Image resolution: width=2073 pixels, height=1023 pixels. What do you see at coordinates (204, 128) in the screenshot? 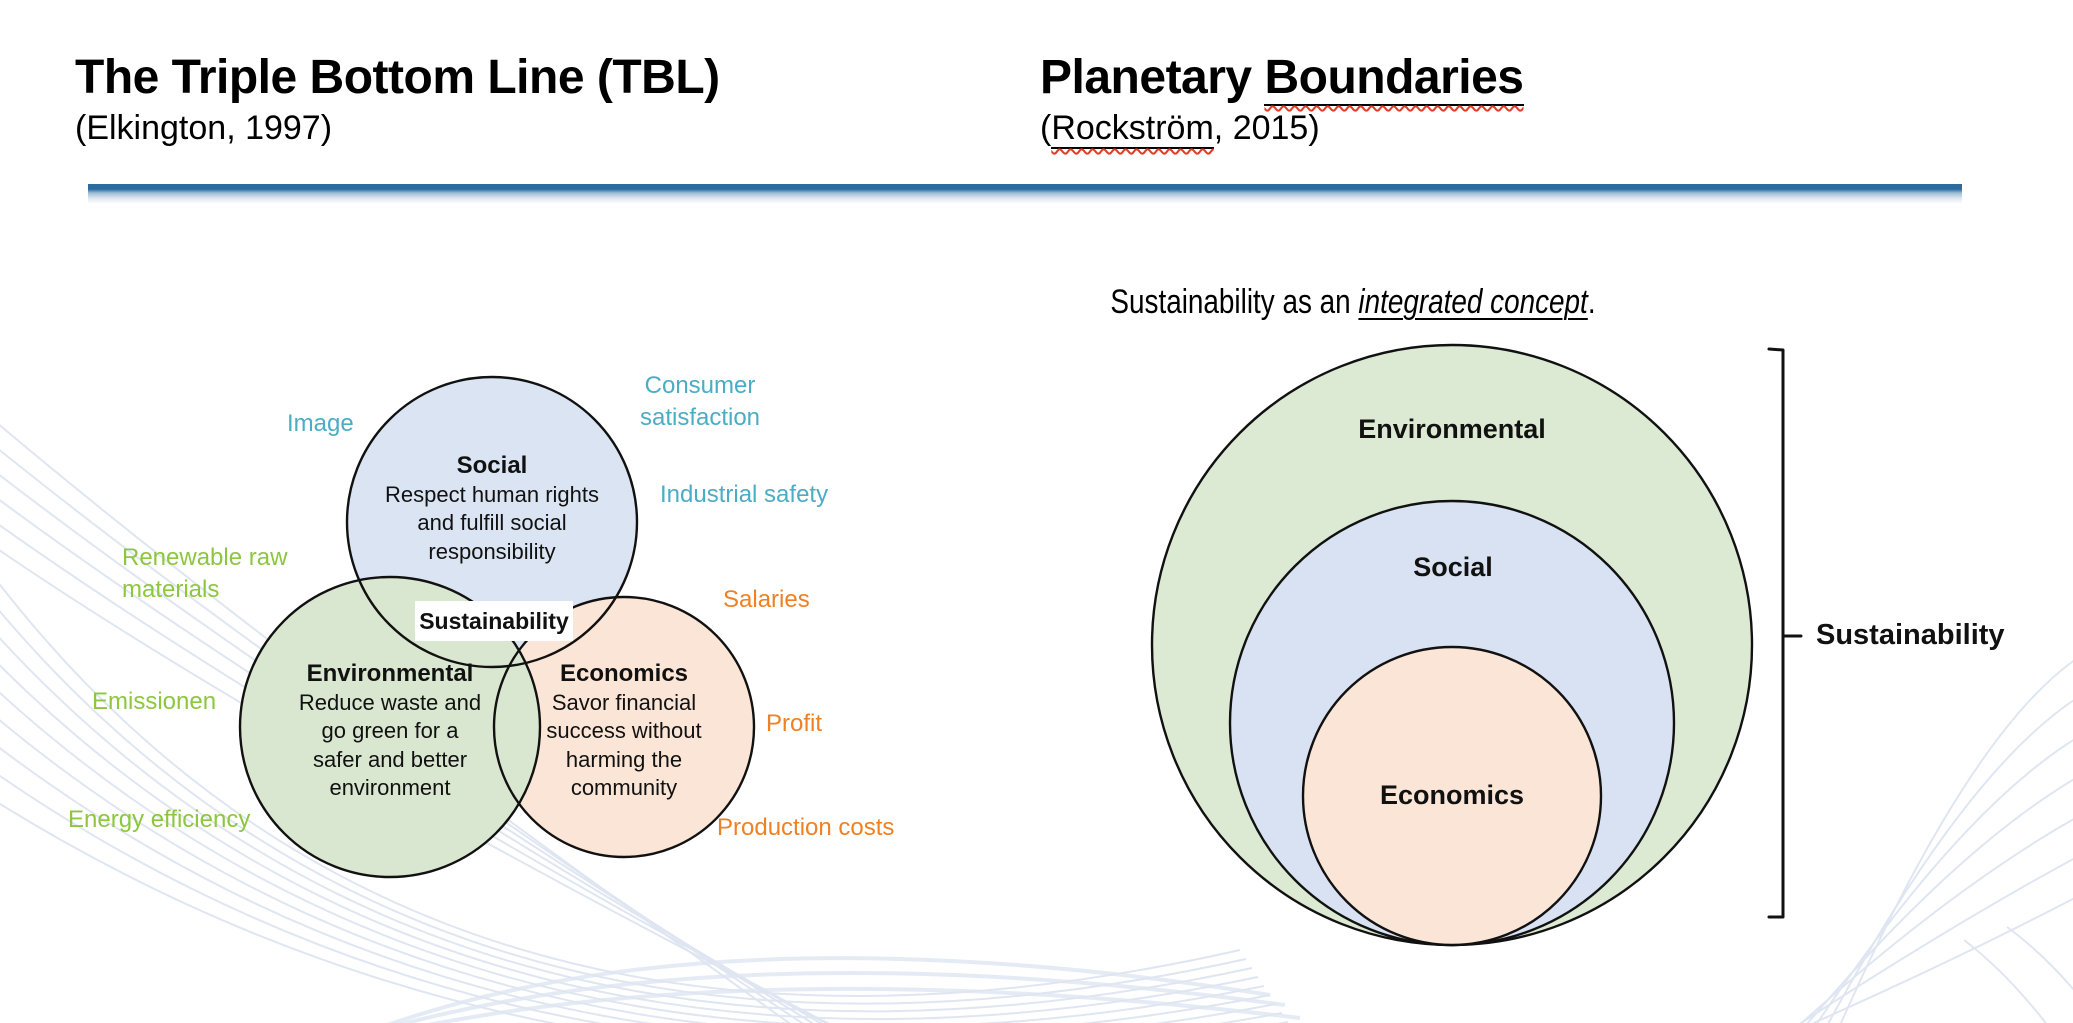
I see `left-subtitle: (Elkington, 1997)` at bounding box center [204, 128].